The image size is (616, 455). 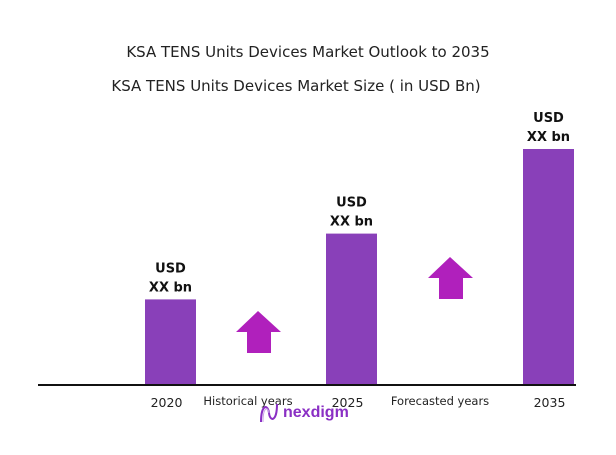 What do you see at coordinates (167, 402) in the screenshot?
I see `x-tick-label: 2020` at bounding box center [167, 402].